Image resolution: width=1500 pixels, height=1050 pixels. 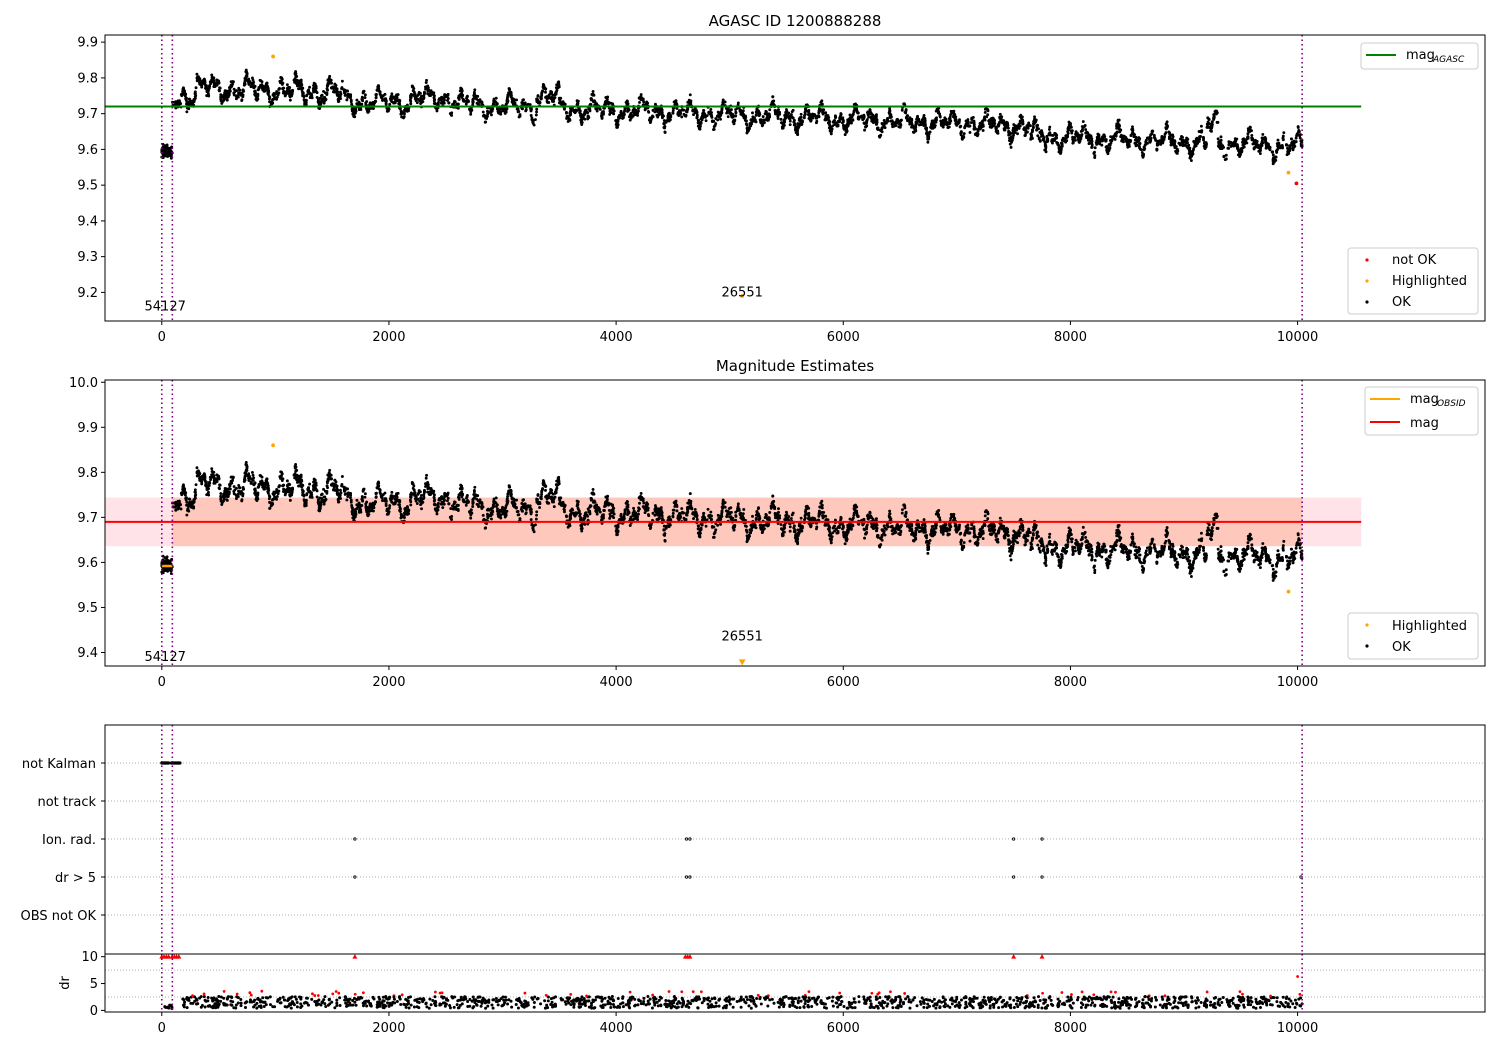 I want to click on x-axis: 0 2000 4000 6000 8000 10000, so click(x=738, y=333).